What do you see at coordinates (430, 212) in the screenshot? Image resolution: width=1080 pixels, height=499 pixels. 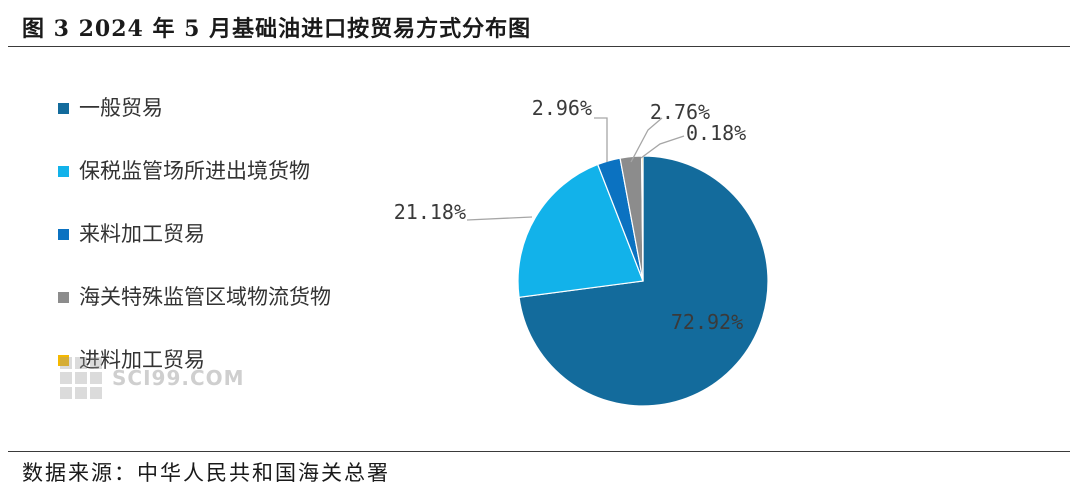 I see `data-label-1: 21.18%` at bounding box center [430, 212].